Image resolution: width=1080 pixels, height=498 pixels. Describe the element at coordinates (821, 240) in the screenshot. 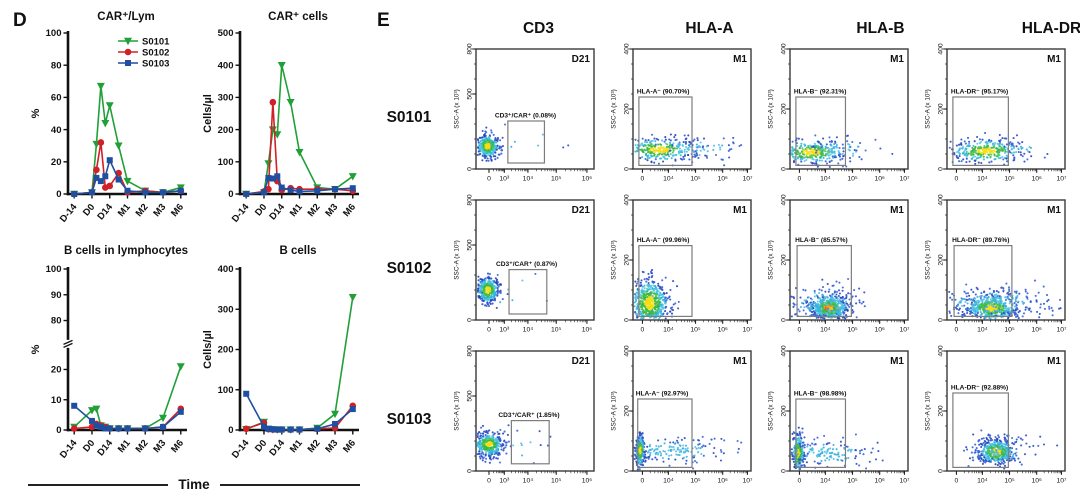

I see `gate-label: HLA-B⁻ (85.57%)` at that location.